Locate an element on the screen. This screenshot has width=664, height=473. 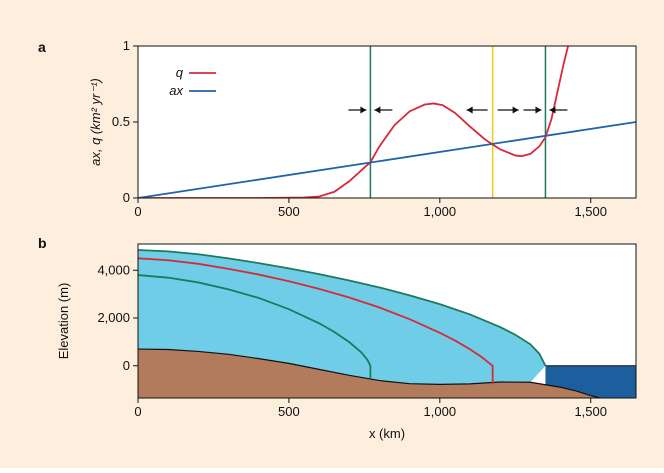
panel-b-y-axis-label: Elevation (m) is located at coordinates (63, 321).